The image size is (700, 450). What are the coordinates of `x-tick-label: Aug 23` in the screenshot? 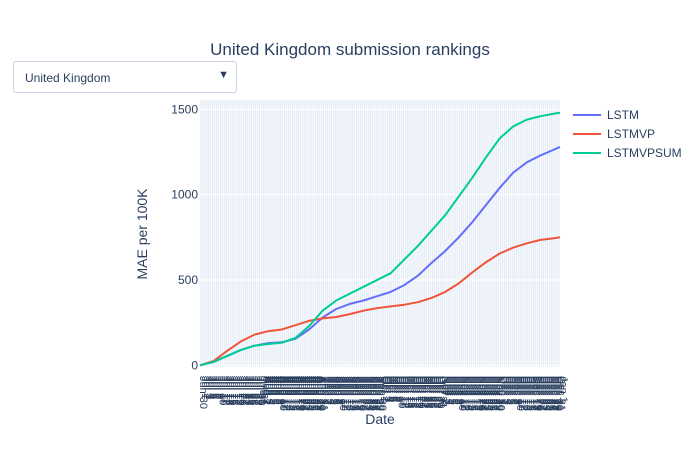 It's located at (308, 393).